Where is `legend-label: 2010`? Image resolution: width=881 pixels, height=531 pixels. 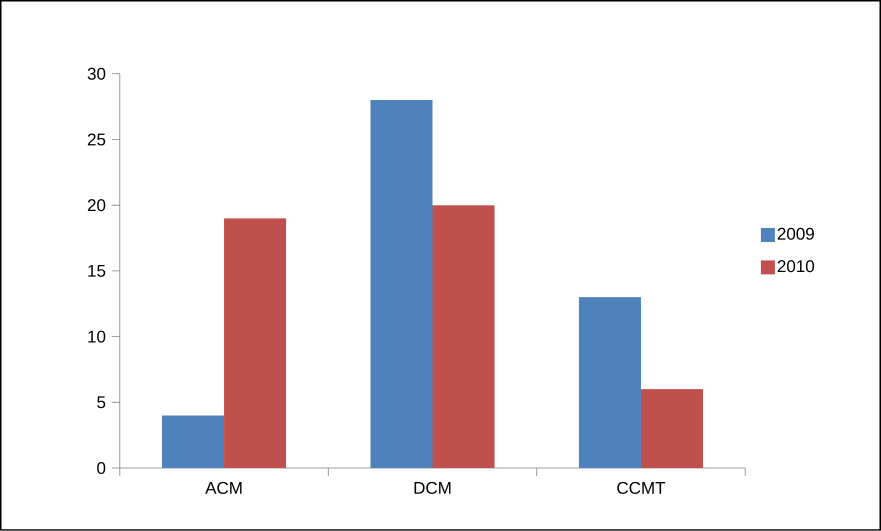
legend-label: 2010 is located at coordinates (796, 266).